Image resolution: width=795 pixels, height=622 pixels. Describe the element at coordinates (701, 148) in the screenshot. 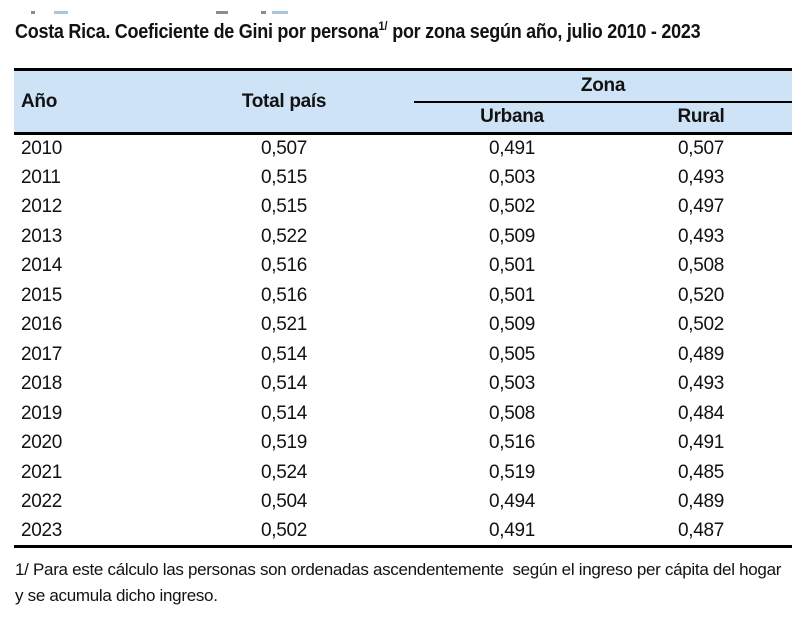

I see `rural-cell: 0,507` at that location.